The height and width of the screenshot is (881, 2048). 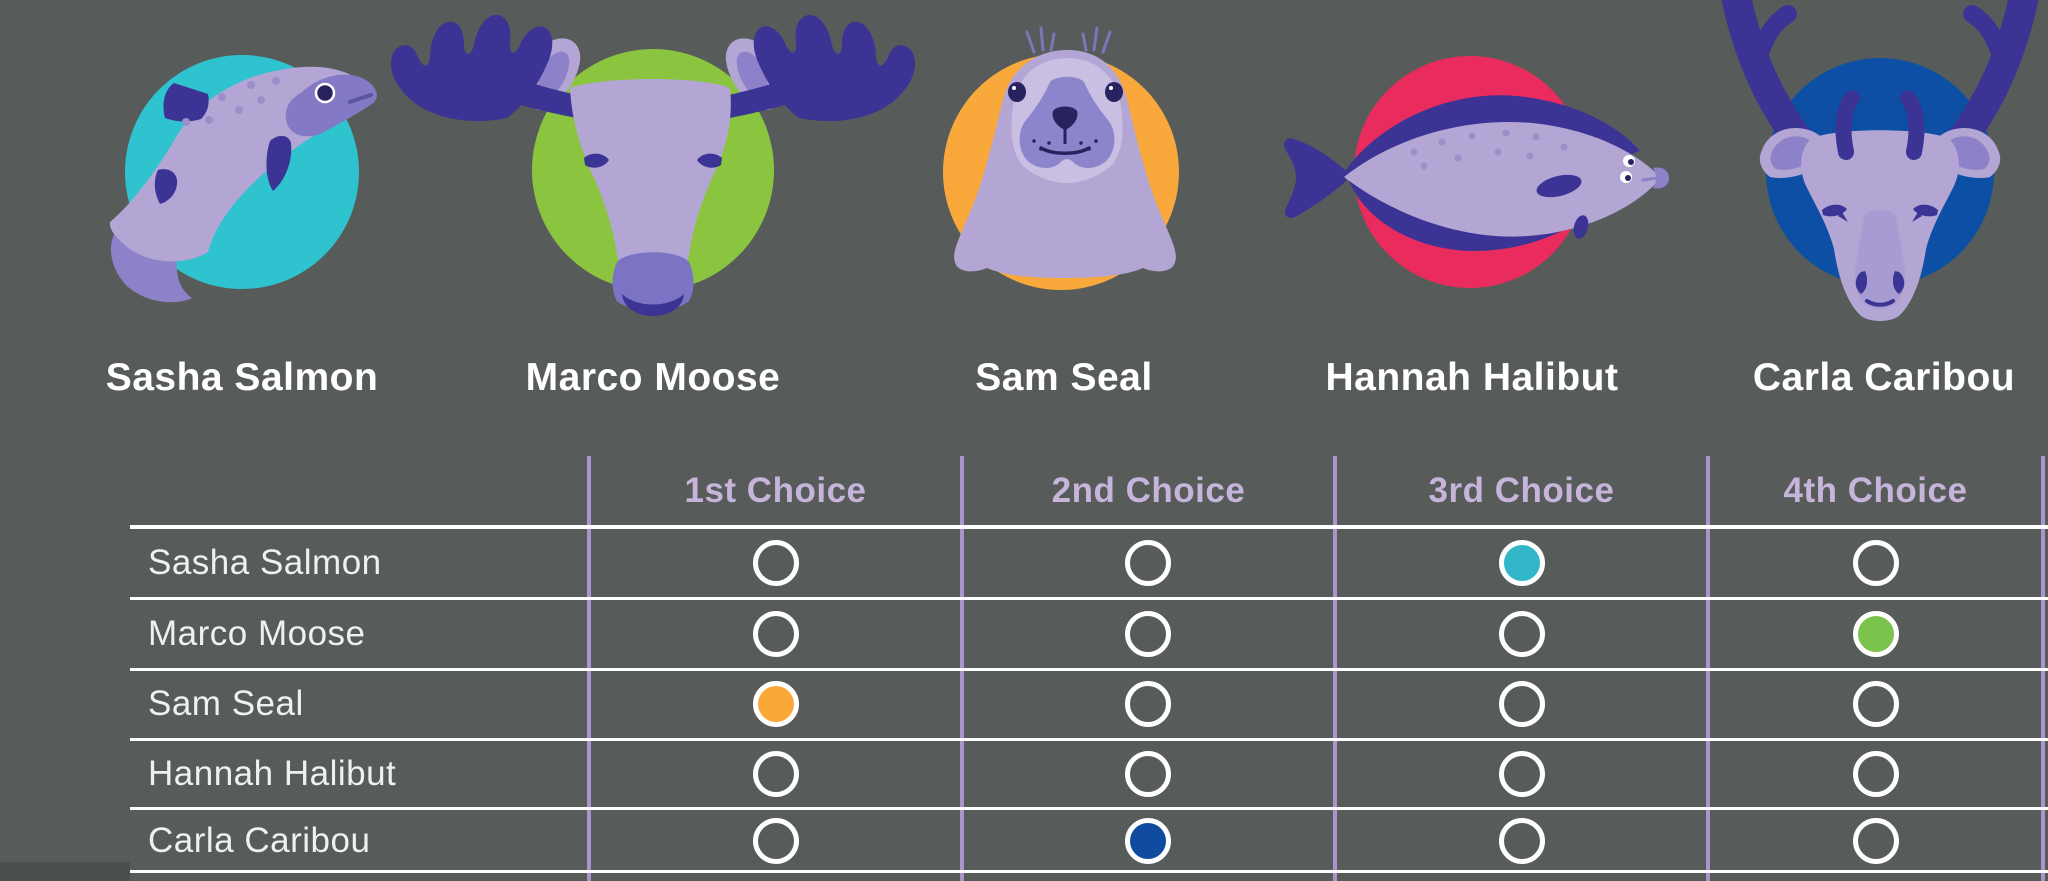 What do you see at coordinates (1472, 377) in the screenshot?
I see `candidate-name: Hannah Halibut` at bounding box center [1472, 377].